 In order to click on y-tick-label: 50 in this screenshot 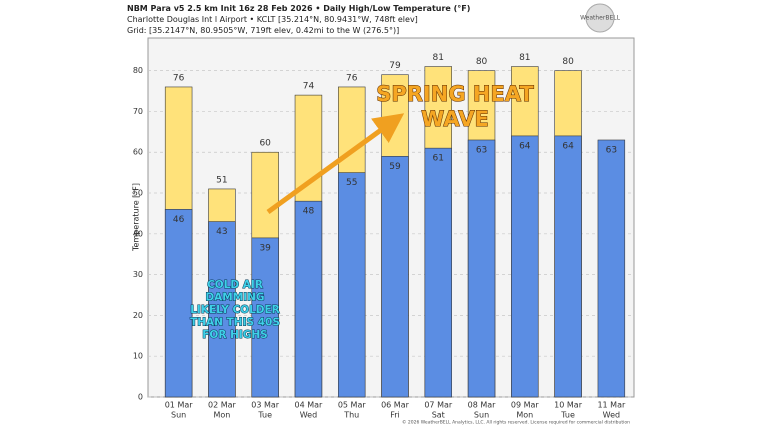, I will do `click(138, 193)`.